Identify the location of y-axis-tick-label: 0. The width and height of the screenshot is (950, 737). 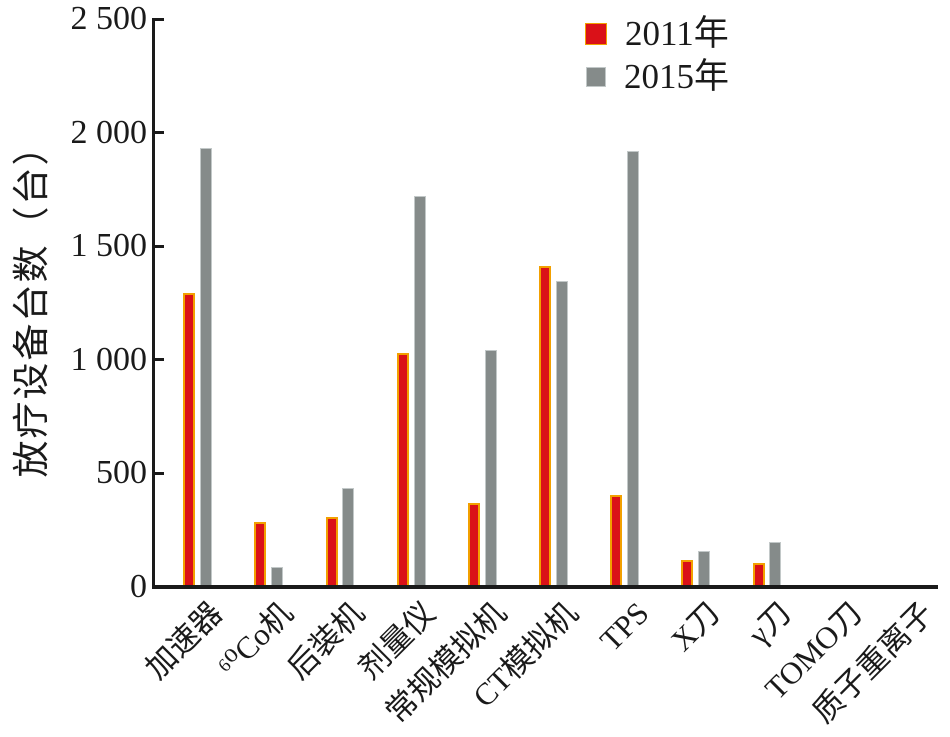
(138, 586).